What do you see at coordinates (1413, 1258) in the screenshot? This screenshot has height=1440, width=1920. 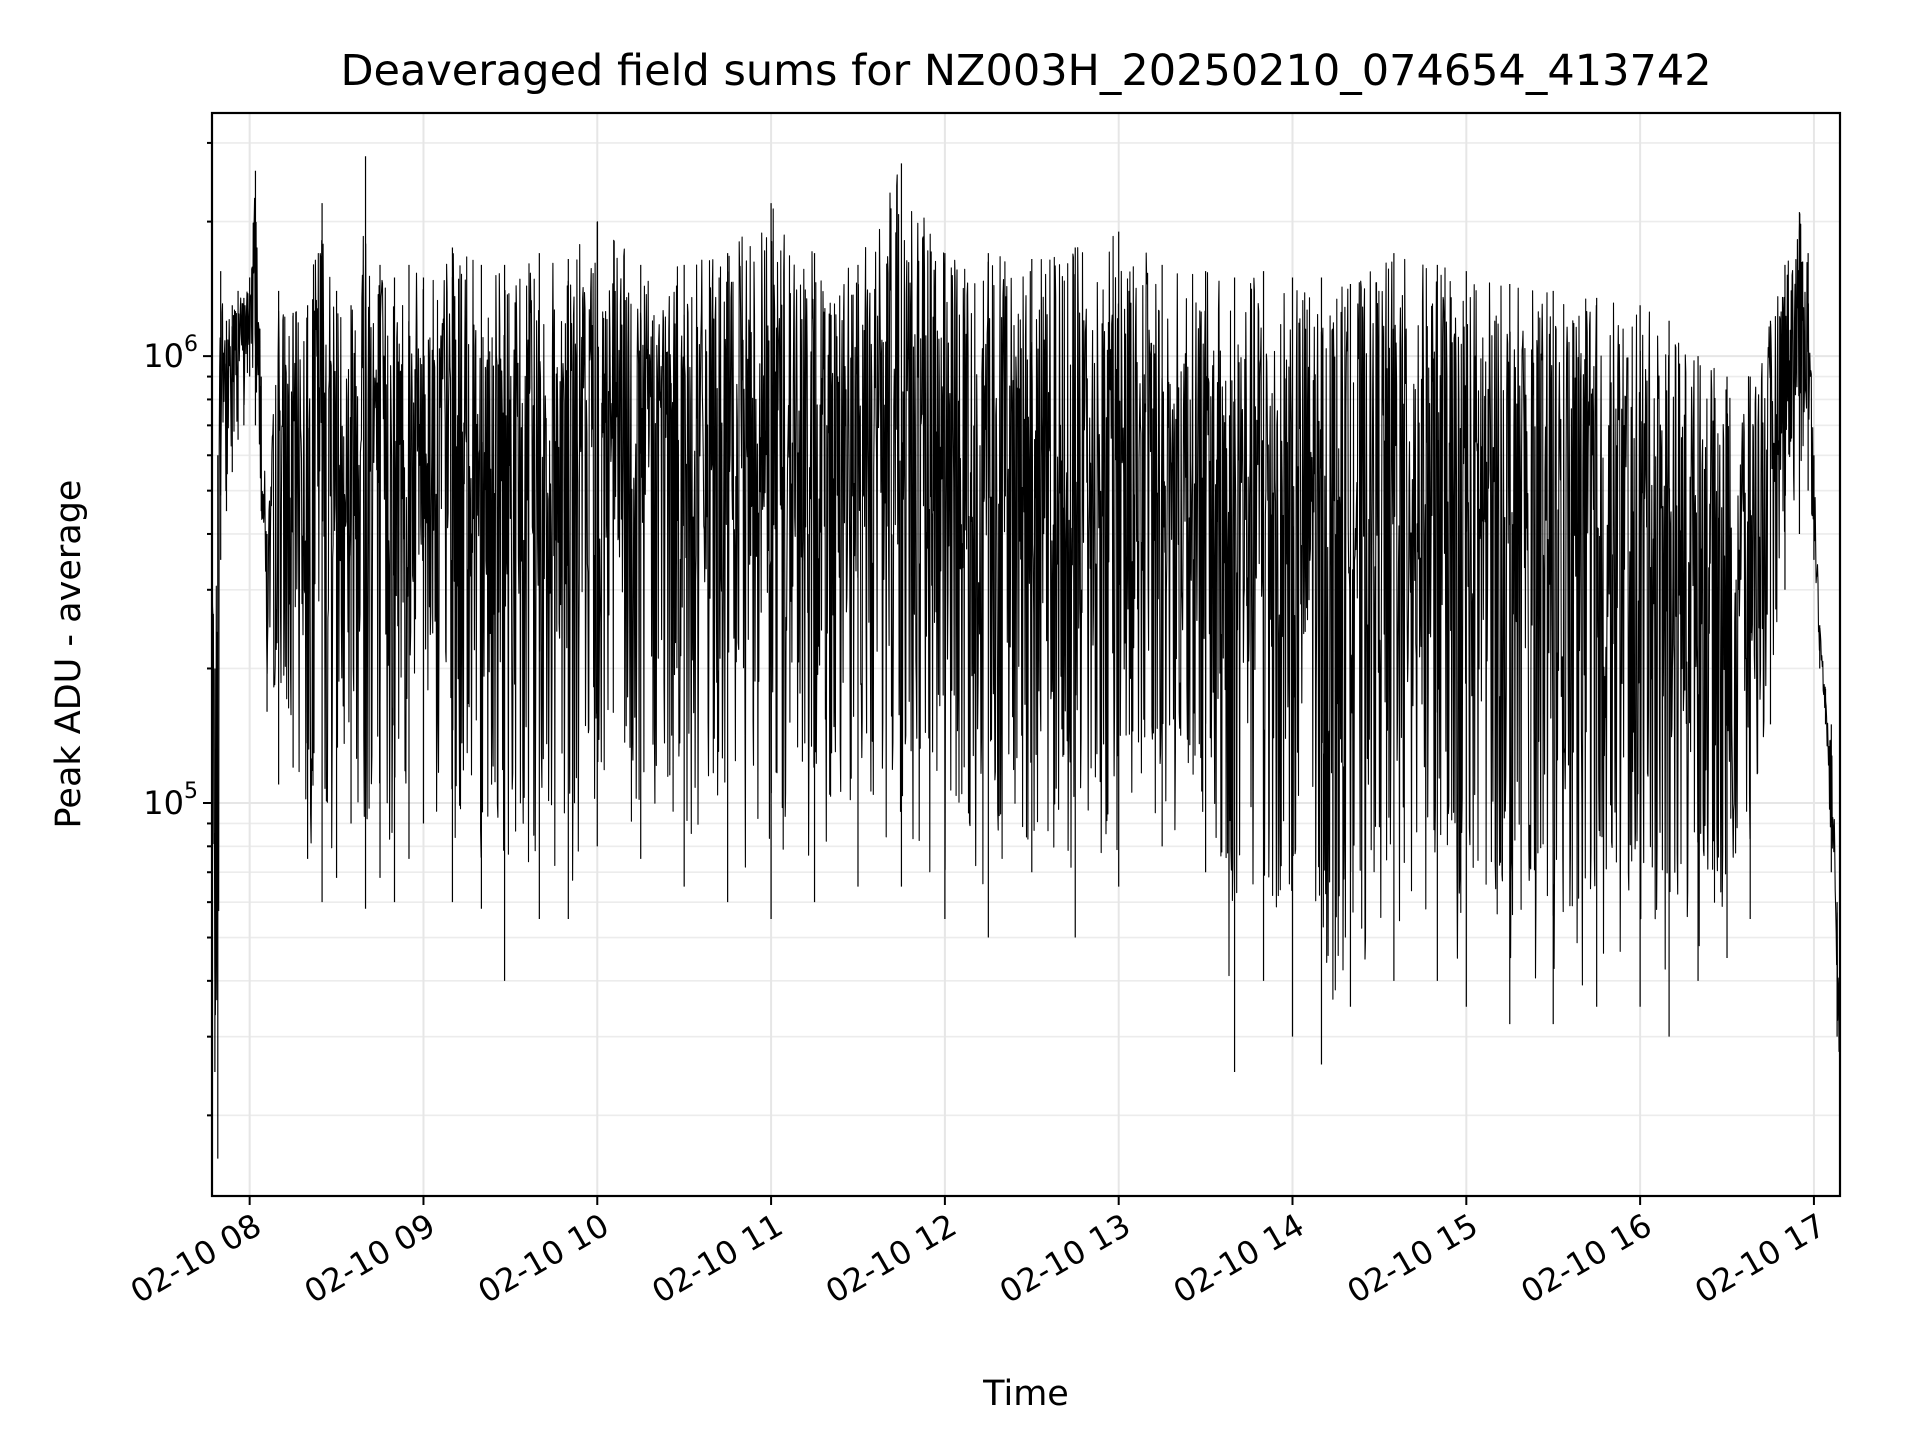 I see `x-tick-label: 02-10 15` at bounding box center [1413, 1258].